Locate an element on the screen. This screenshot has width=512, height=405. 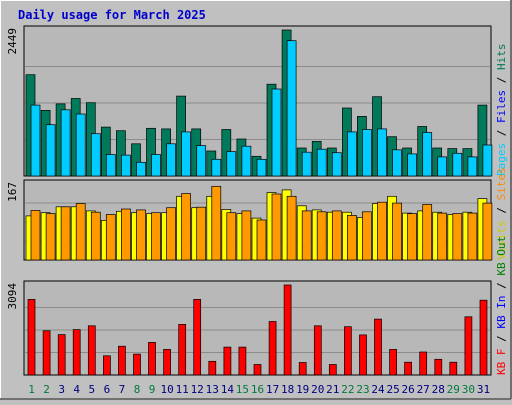
legend-entry: Visits is located at coordinates (501, 240).